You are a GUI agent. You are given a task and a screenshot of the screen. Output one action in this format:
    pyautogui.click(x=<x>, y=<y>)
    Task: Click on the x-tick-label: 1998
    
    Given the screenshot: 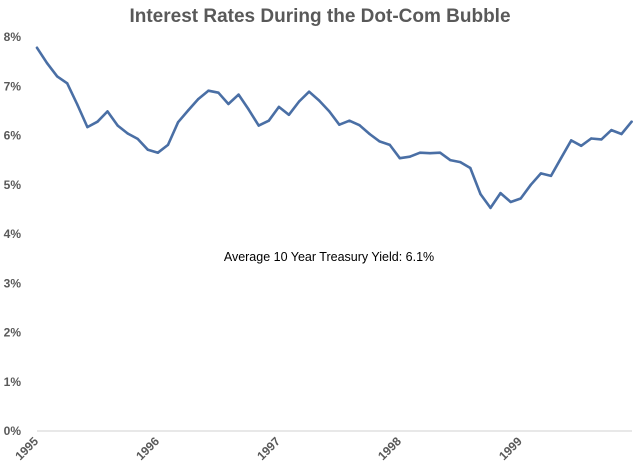 What is the action you would take?
    pyautogui.click(x=389, y=448)
    